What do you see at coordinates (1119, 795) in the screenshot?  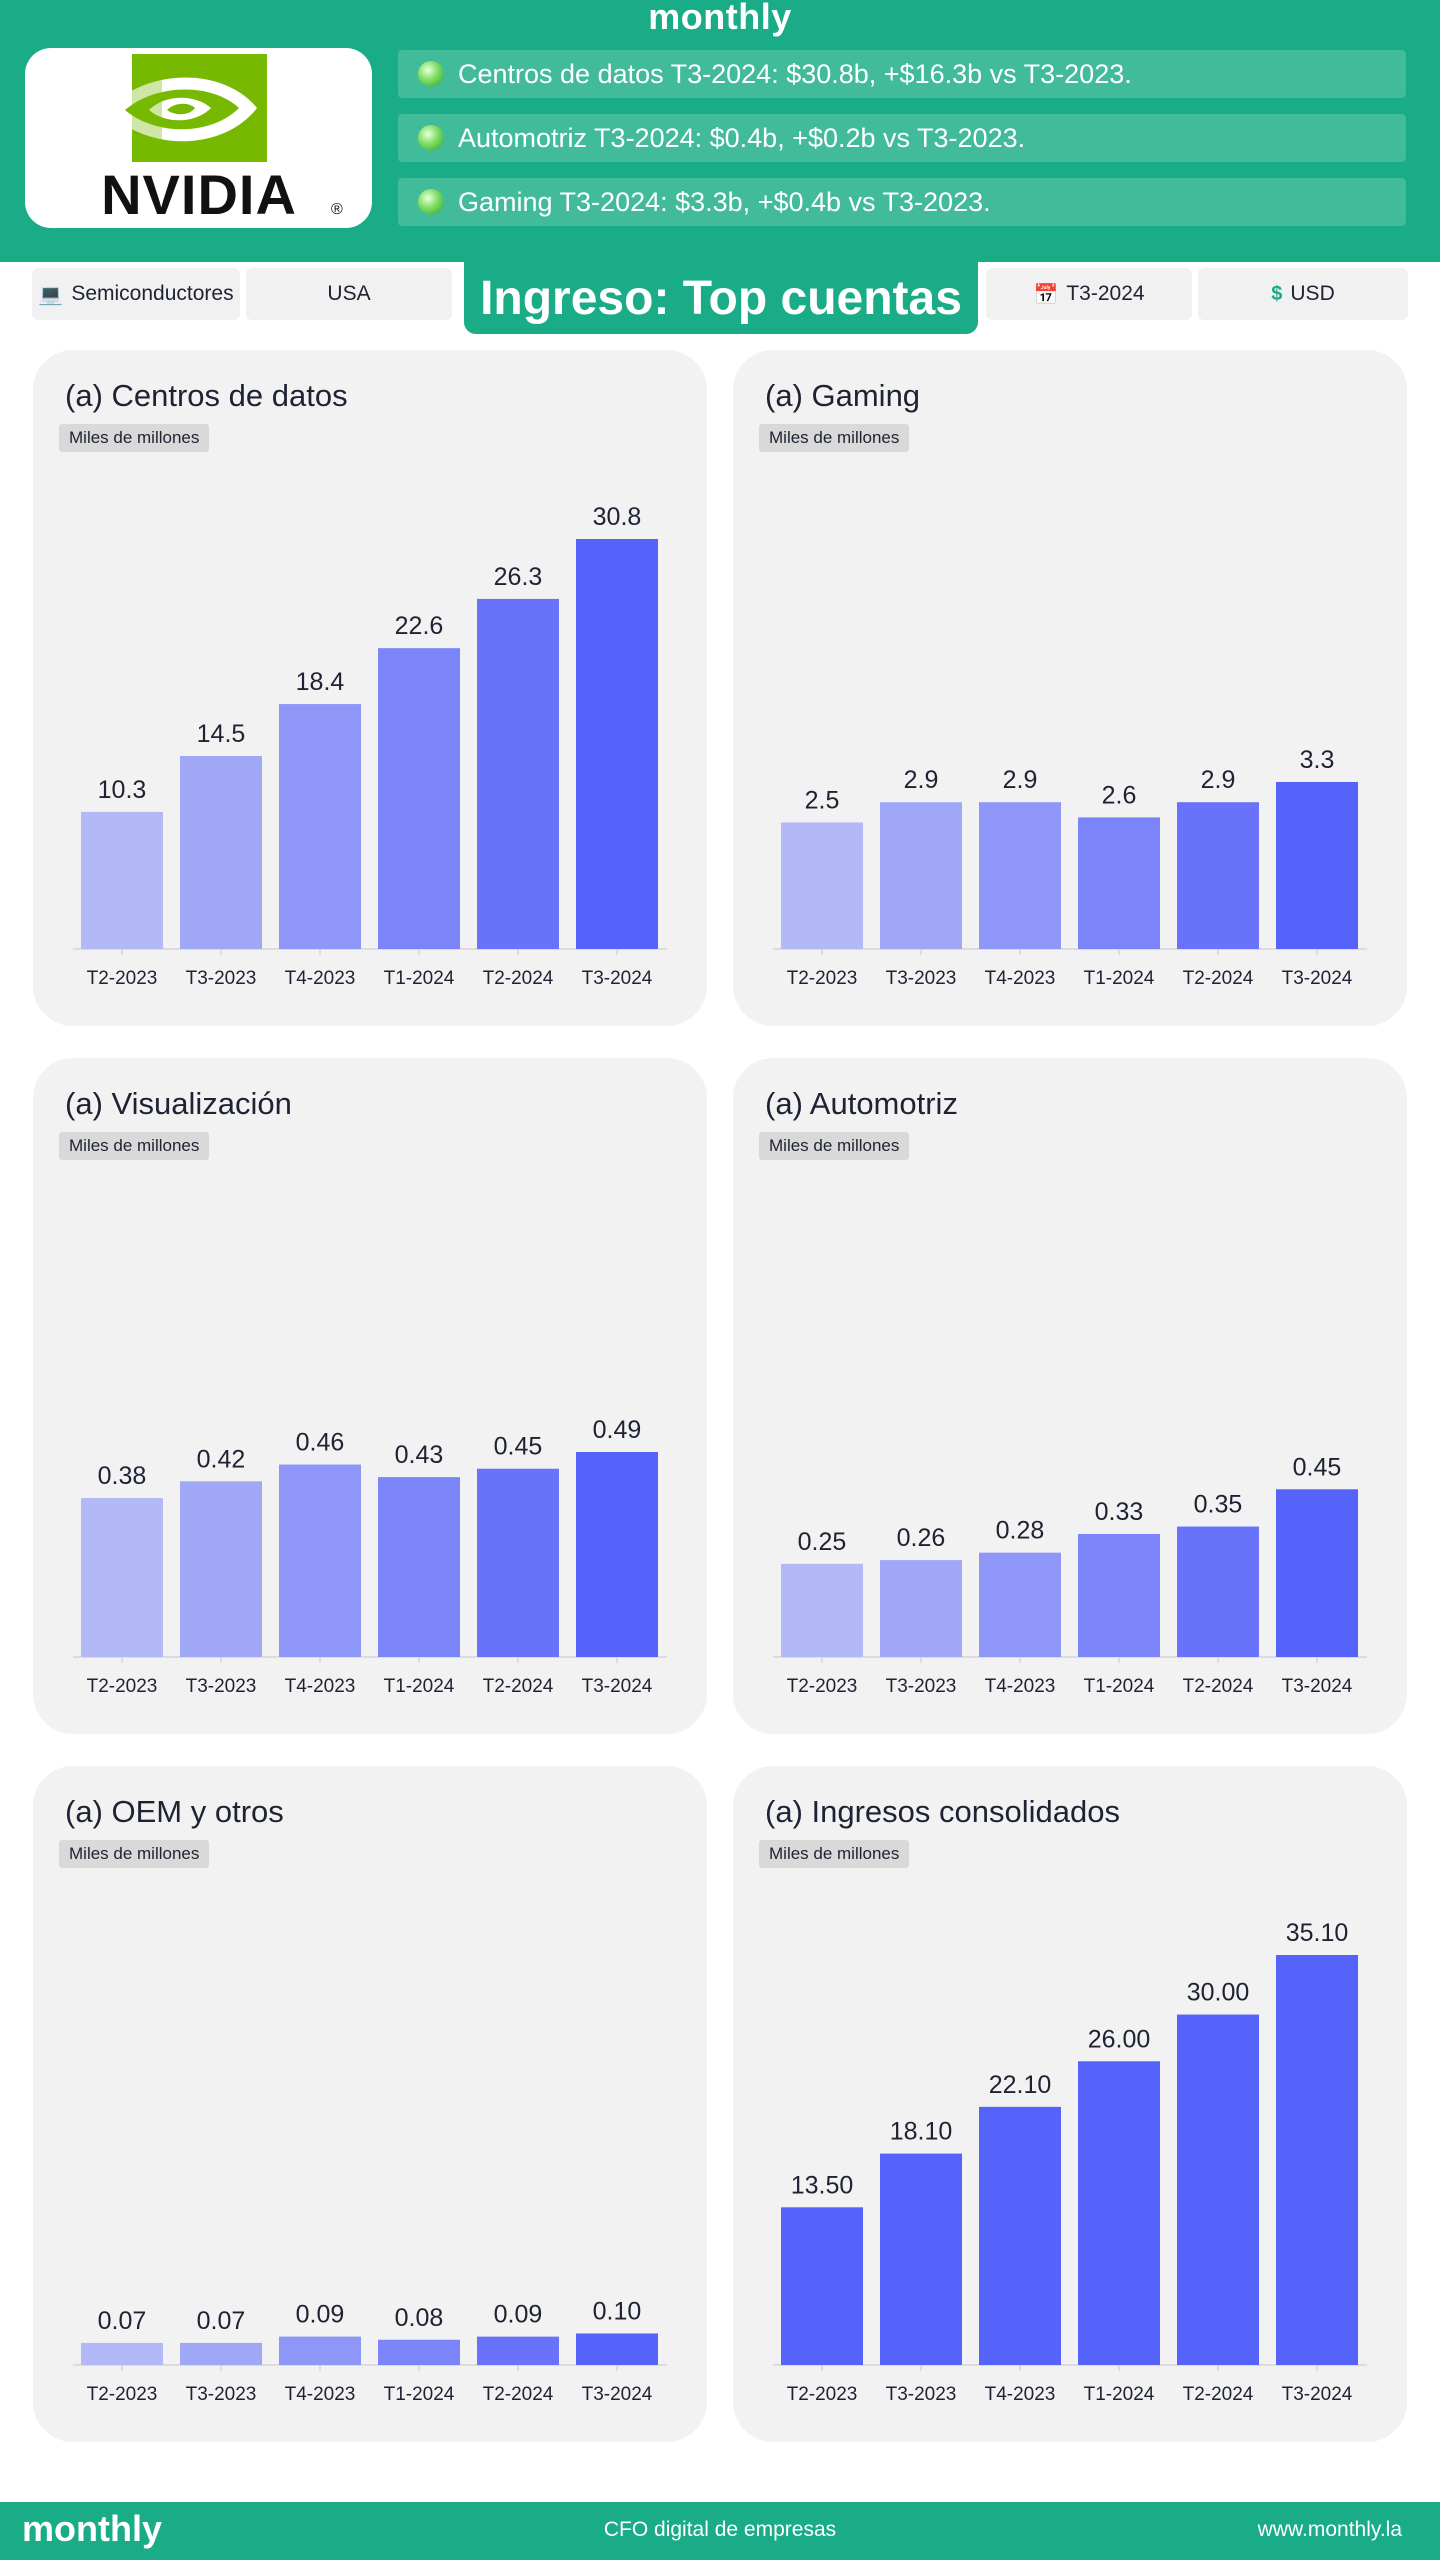 I see `data-label: 2.6` at bounding box center [1119, 795].